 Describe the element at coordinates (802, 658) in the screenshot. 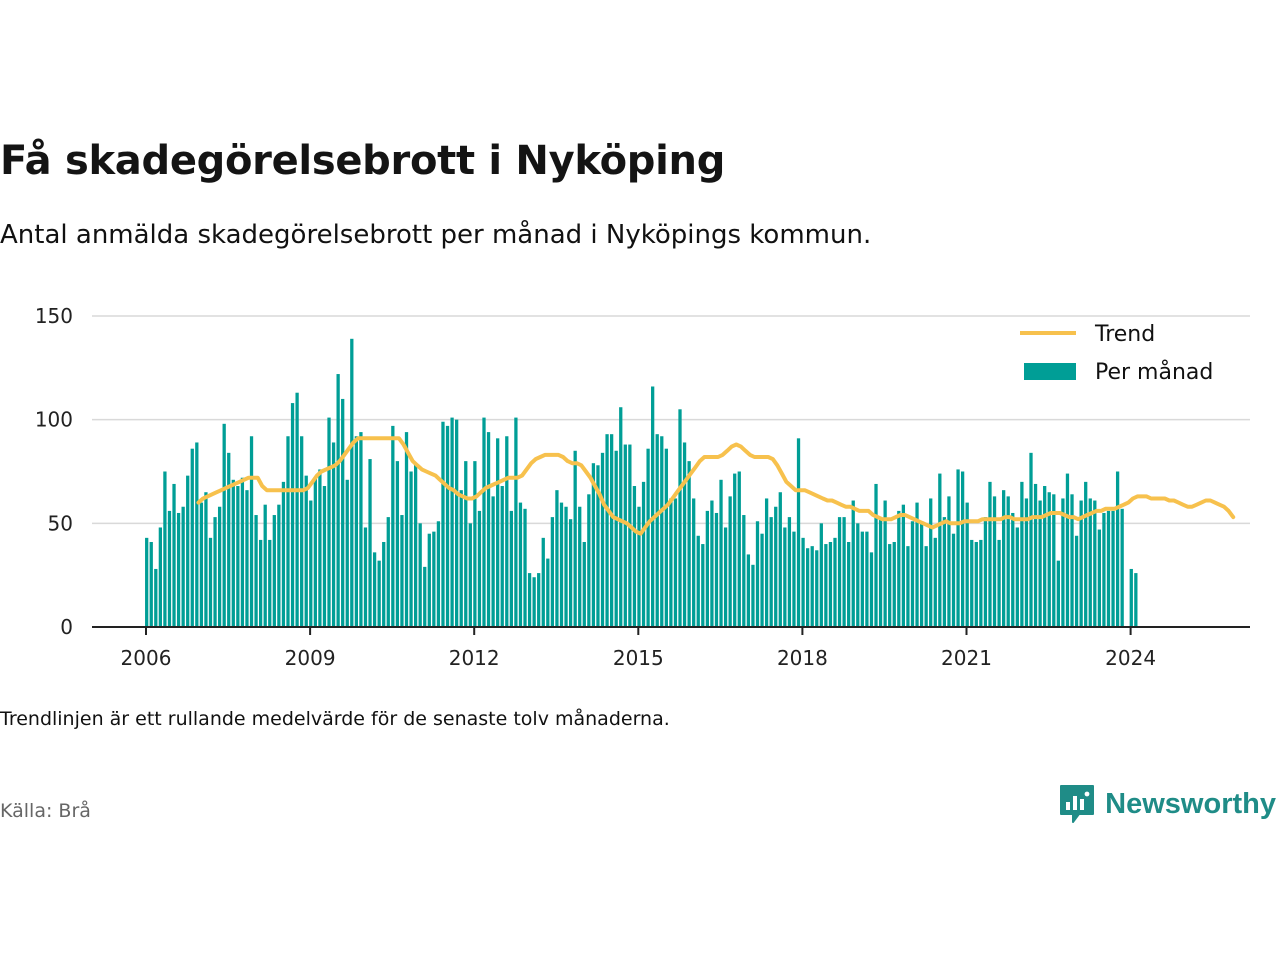

I see `x-tick-label-2018: 2018` at that location.